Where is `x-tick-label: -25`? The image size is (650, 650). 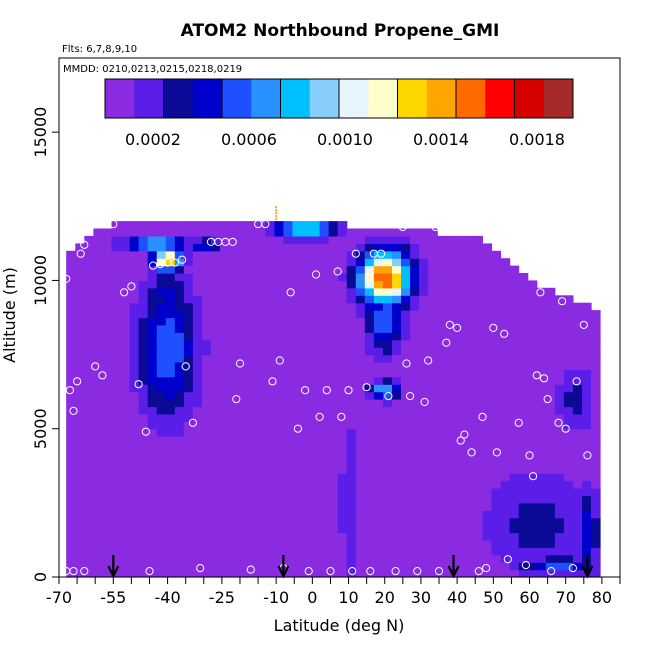
x-tick-label: -25 is located at coordinates (222, 597).